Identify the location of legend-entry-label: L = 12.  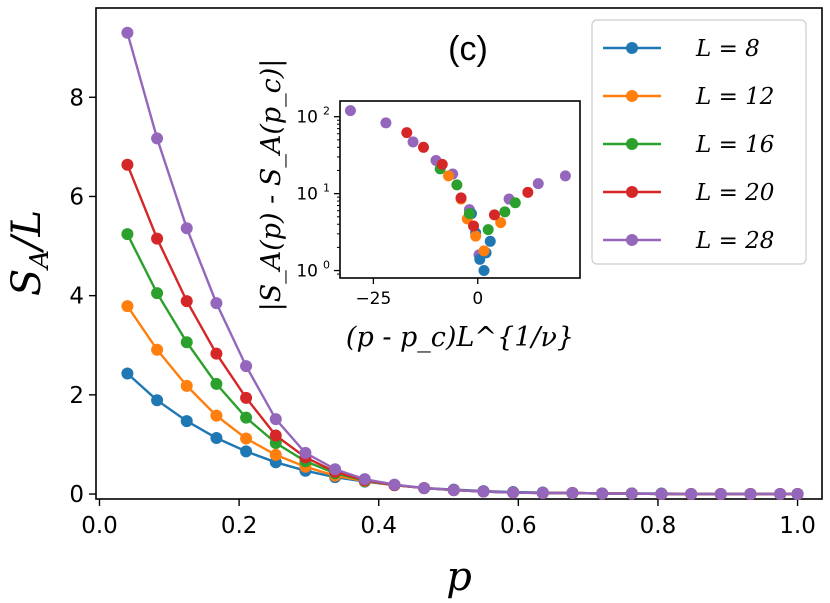
(734, 97).